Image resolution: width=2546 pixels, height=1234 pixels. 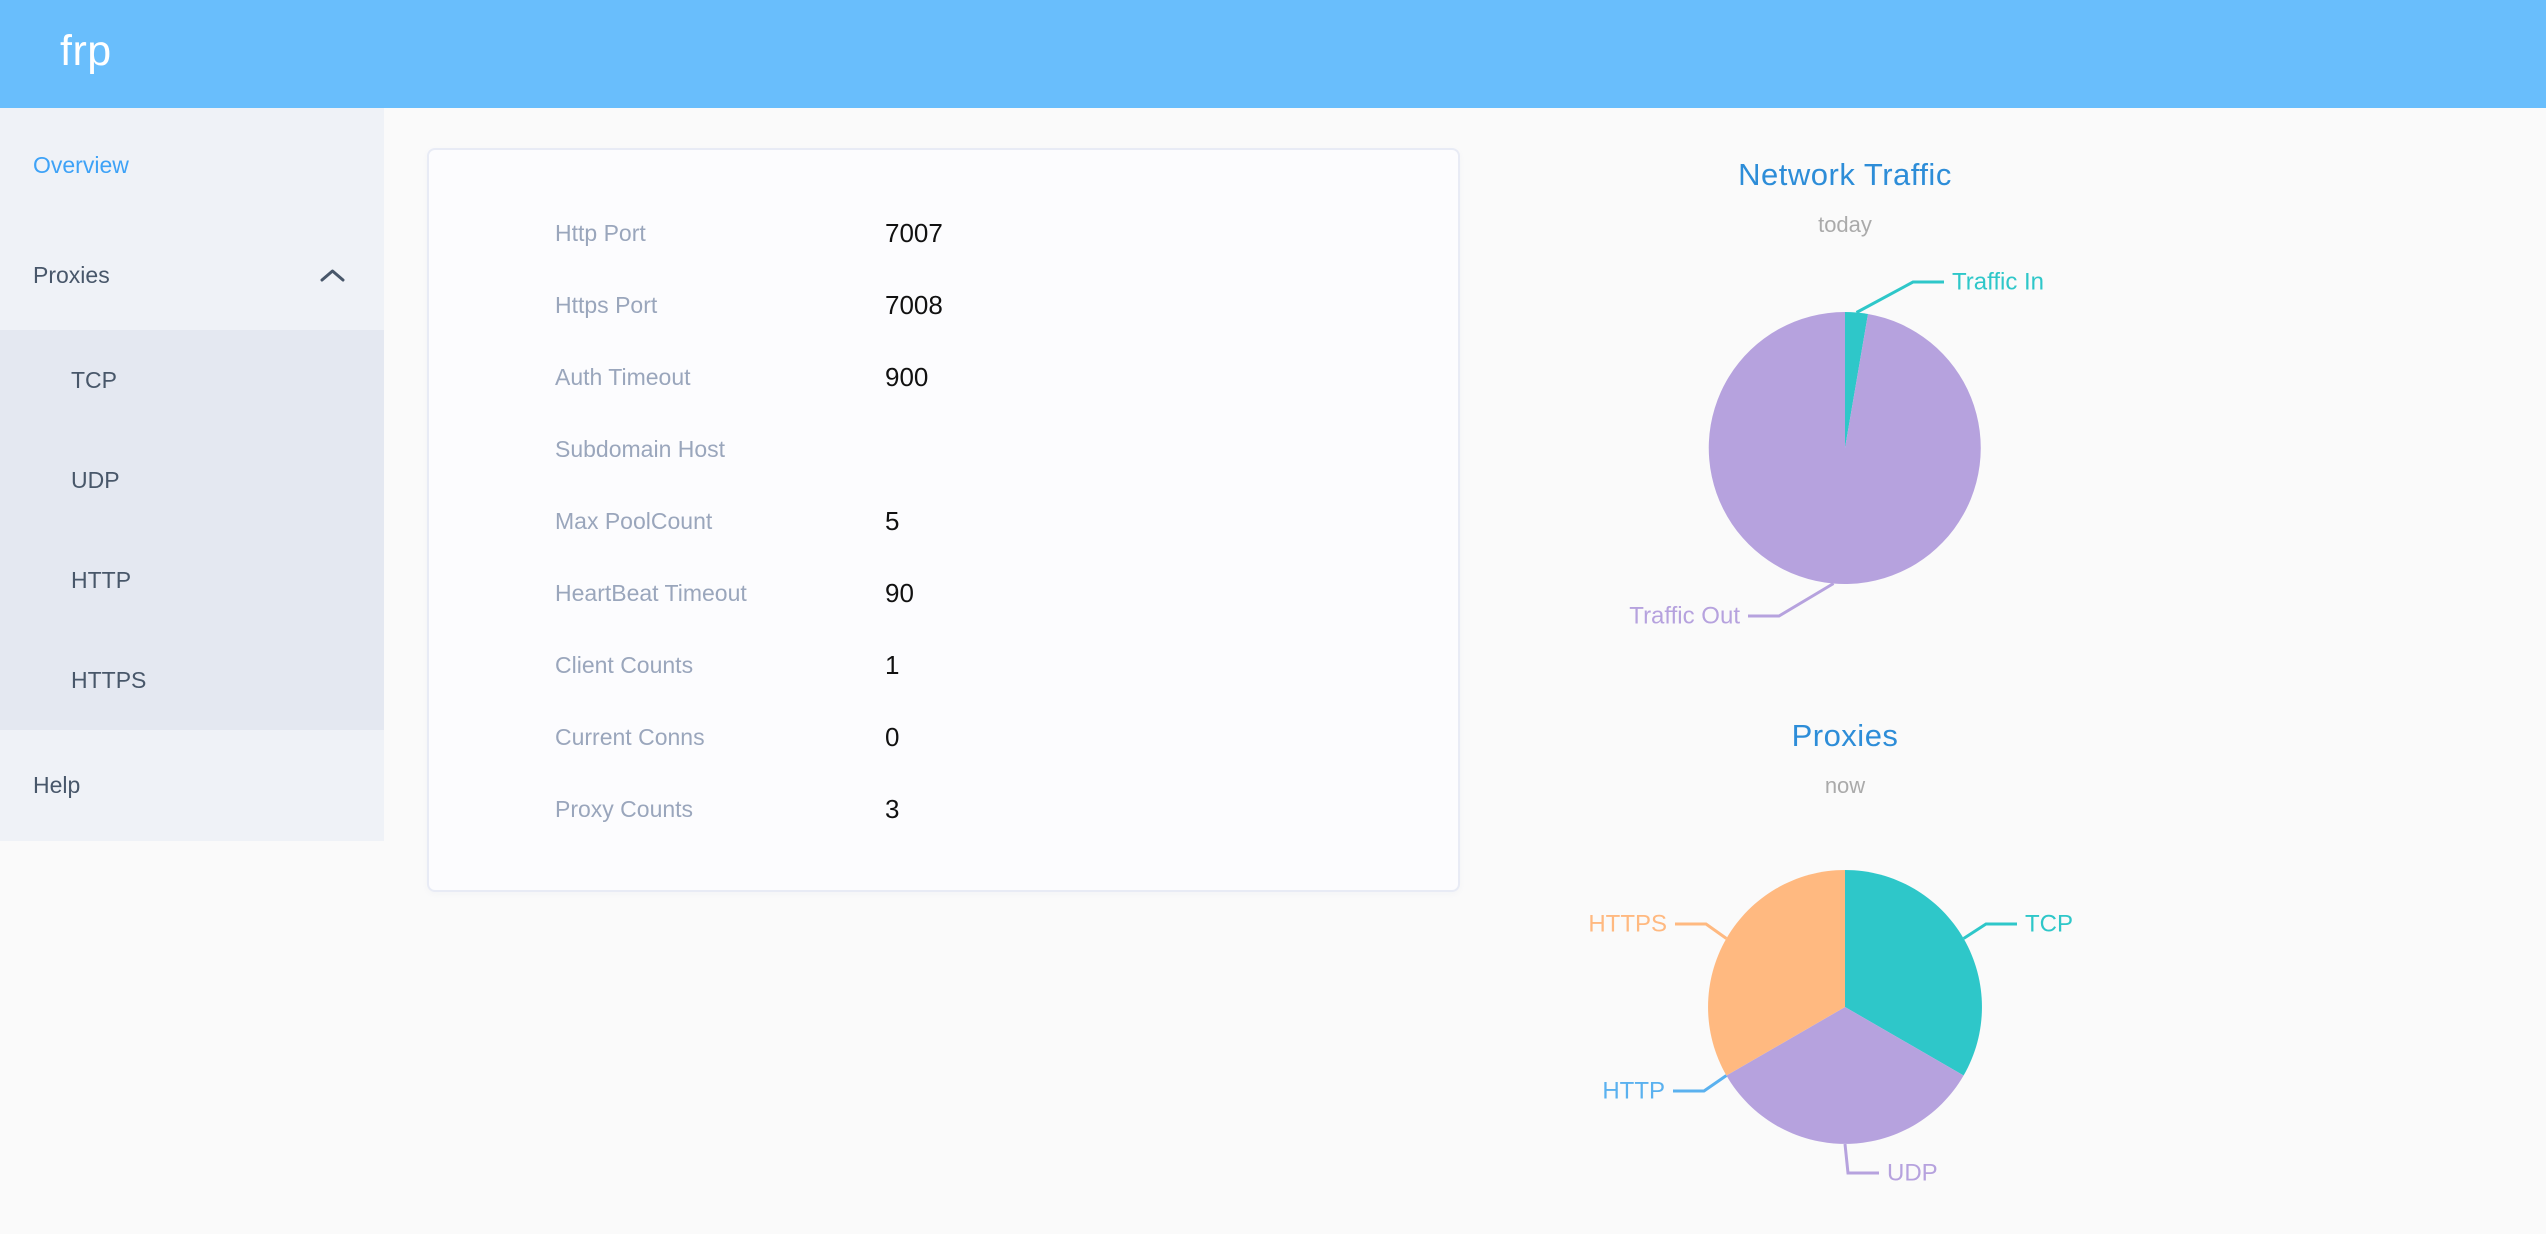 What do you see at coordinates (914, 232) in the screenshot?
I see `info-value: 7007` at bounding box center [914, 232].